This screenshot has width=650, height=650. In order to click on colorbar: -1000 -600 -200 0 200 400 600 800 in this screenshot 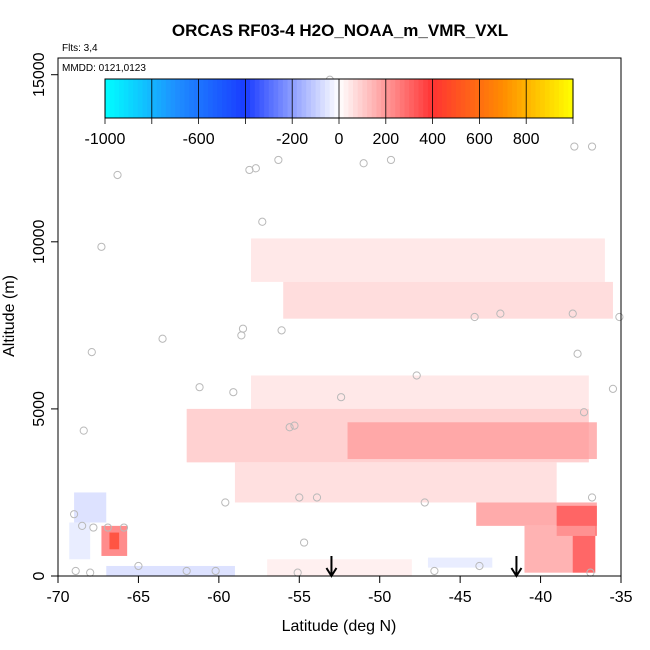, I will do `click(329, 113)`.